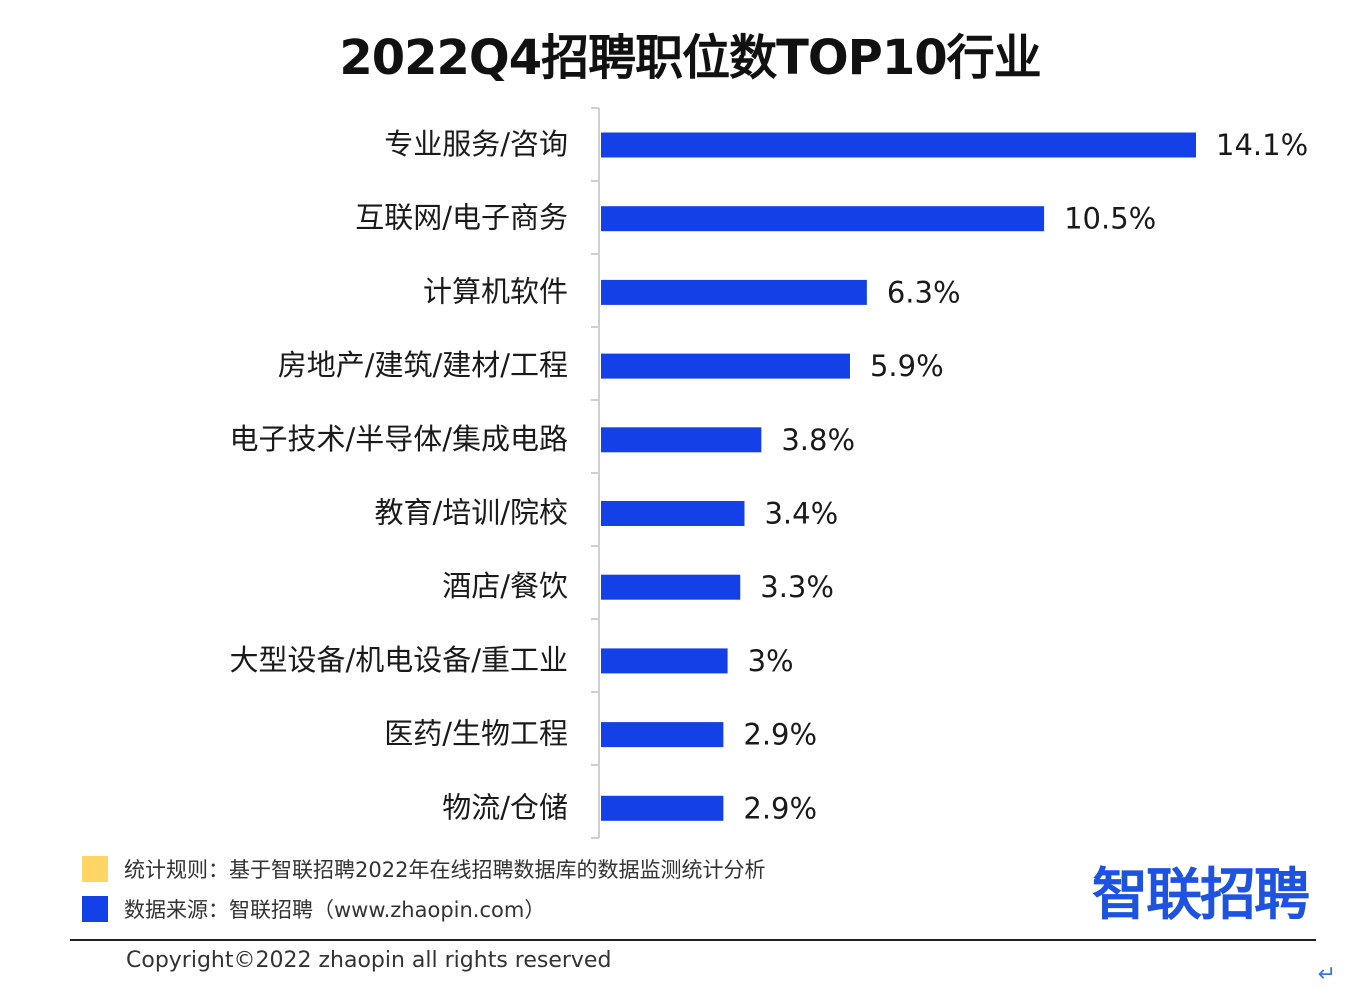 The height and width of the screenshot is (988, 1346). Describe the element at coordinates (476, 144) in the screenshot. I see `category-label: 专业服务/咨询` at that location.